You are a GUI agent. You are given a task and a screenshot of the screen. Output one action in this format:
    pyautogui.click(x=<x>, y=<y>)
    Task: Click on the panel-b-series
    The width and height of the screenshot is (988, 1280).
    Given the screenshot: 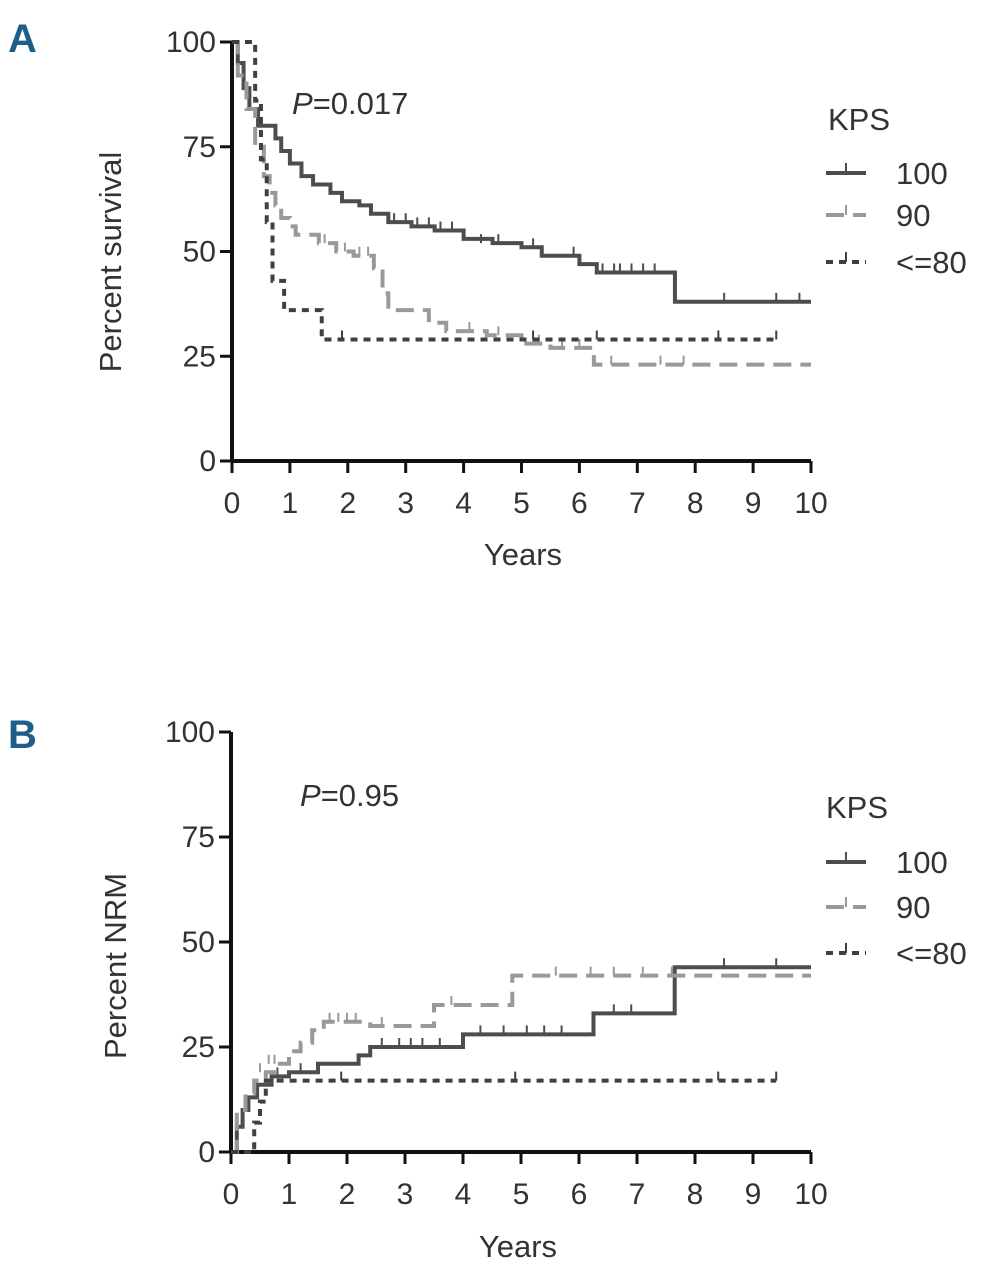 What is the action you would take?
    pyautogui.click(x=521, y=1056)
    